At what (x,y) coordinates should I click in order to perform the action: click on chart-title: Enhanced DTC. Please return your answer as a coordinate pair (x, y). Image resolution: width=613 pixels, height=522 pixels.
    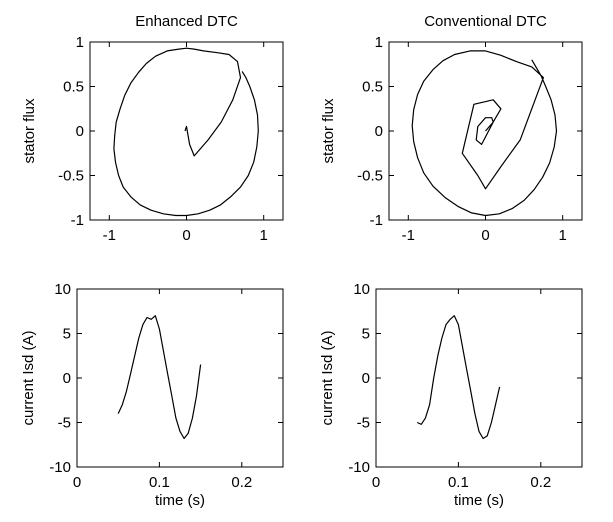
    Looking at the image, I should click on (186, 21).